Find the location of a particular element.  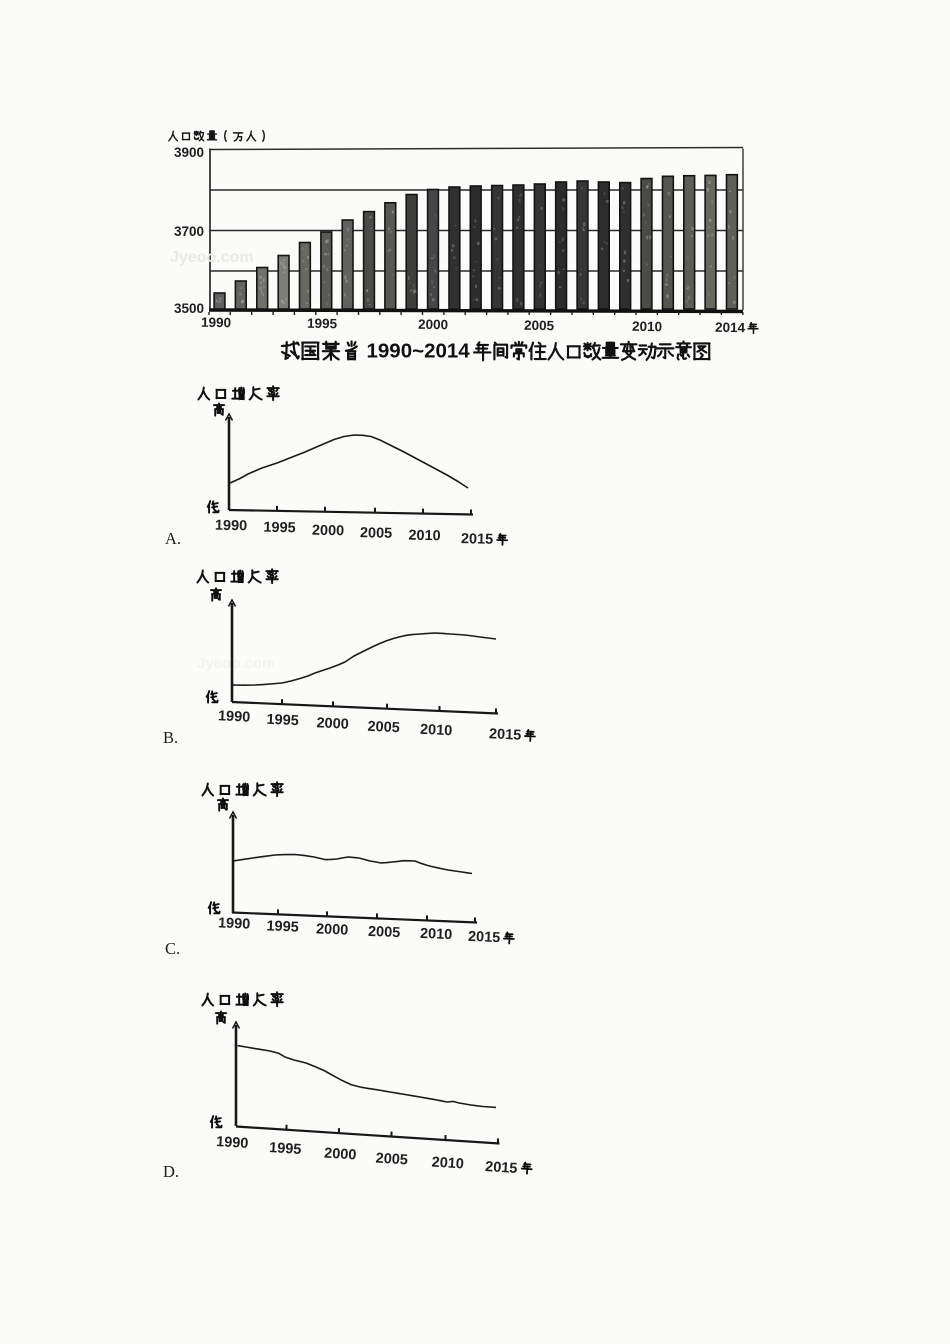

svg-text: C. is located at coordinates (172, 948).